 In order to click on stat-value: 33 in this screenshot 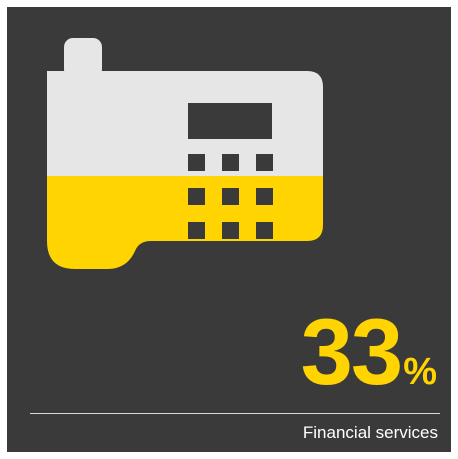, I will do `click(352, 351)`.